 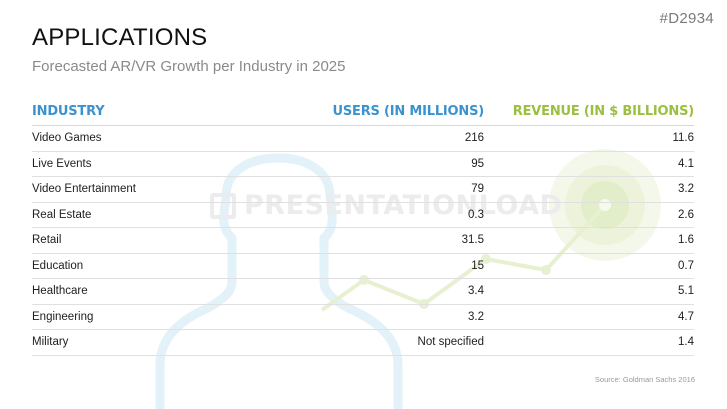 I want to click on cell-revenue: 2.6, so click(x=589, y=215).